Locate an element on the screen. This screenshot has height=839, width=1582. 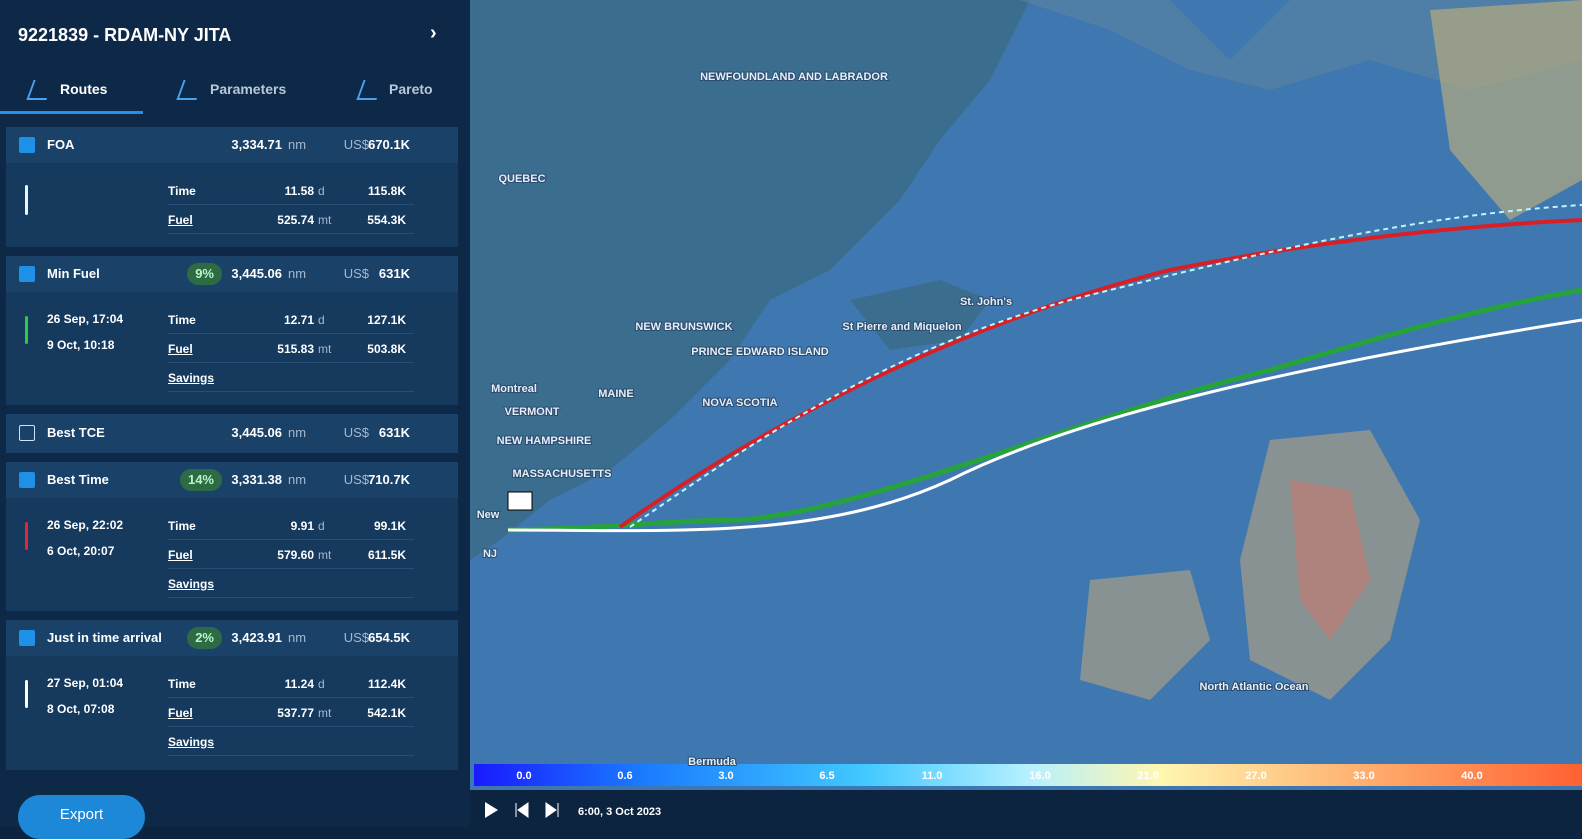
map-label: St Pierre and Miquelon is located at coordinates (901, 327).